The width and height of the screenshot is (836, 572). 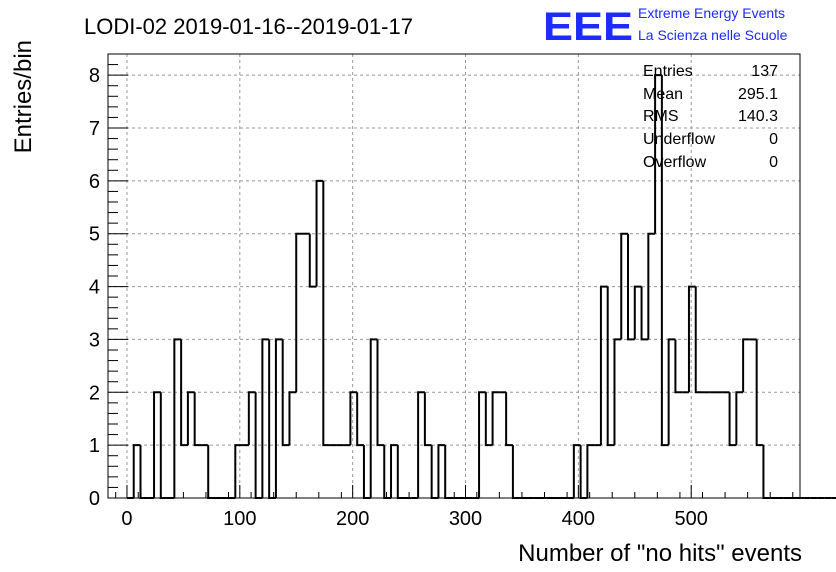 What do you see at coordinates (94, 182) in the screenshot?
I see `y-tick-label: 6` at bounding box center [94, 182].